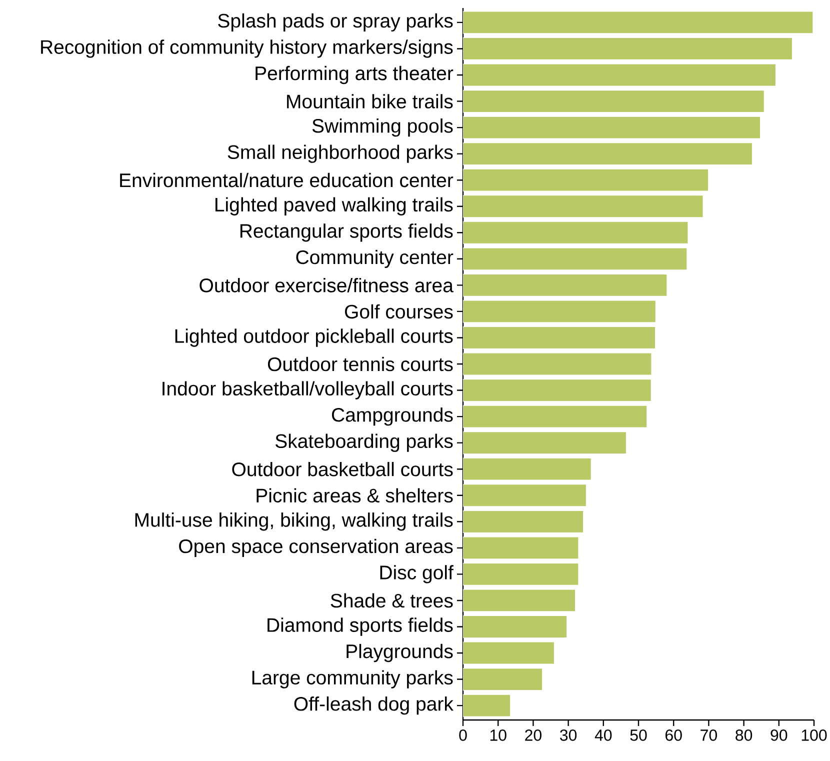  I want to click on y-tick-label: Playgrounds, so click(399, 653).